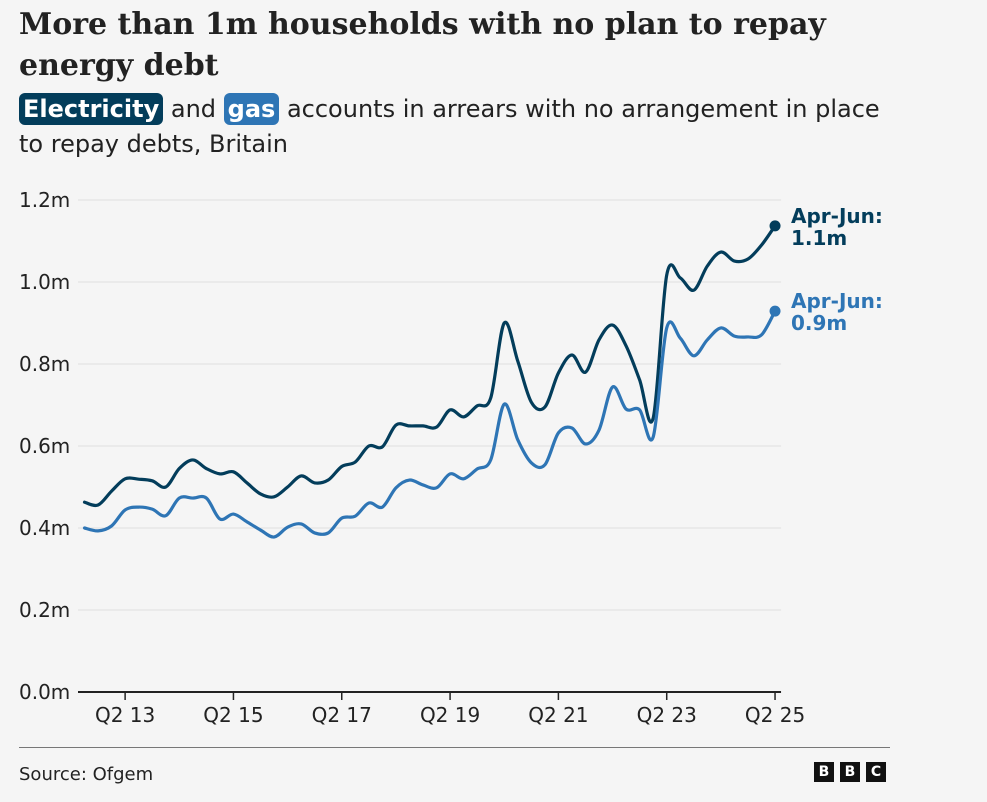  I want to click on end-point-electricity, so click(775, 226).